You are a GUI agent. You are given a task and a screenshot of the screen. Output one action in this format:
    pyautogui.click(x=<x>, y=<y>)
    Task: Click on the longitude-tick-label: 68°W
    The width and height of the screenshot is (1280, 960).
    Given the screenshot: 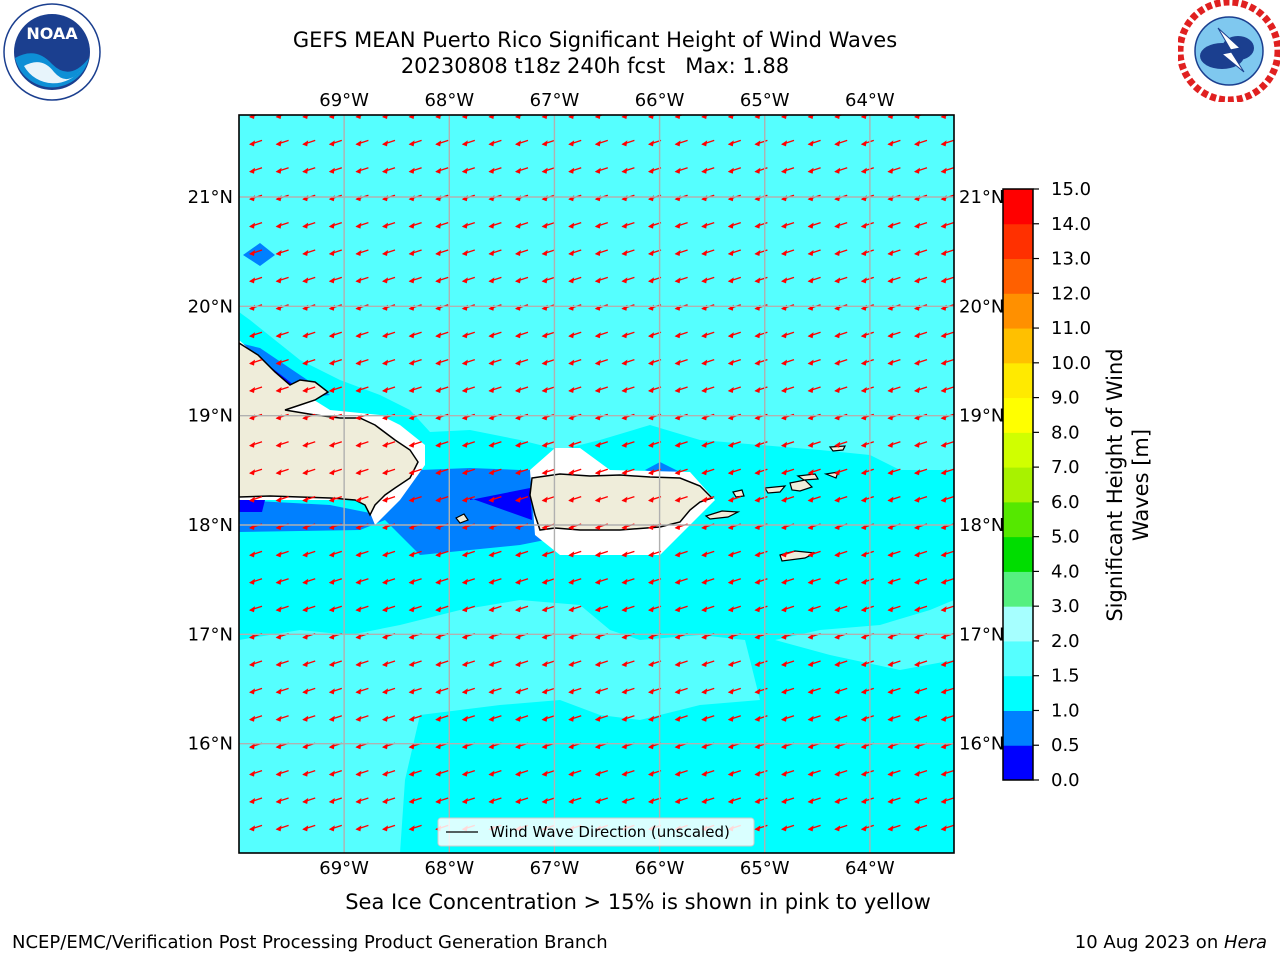 What is the action you would take?
    pyautogui.click(x=449, y=868)
    